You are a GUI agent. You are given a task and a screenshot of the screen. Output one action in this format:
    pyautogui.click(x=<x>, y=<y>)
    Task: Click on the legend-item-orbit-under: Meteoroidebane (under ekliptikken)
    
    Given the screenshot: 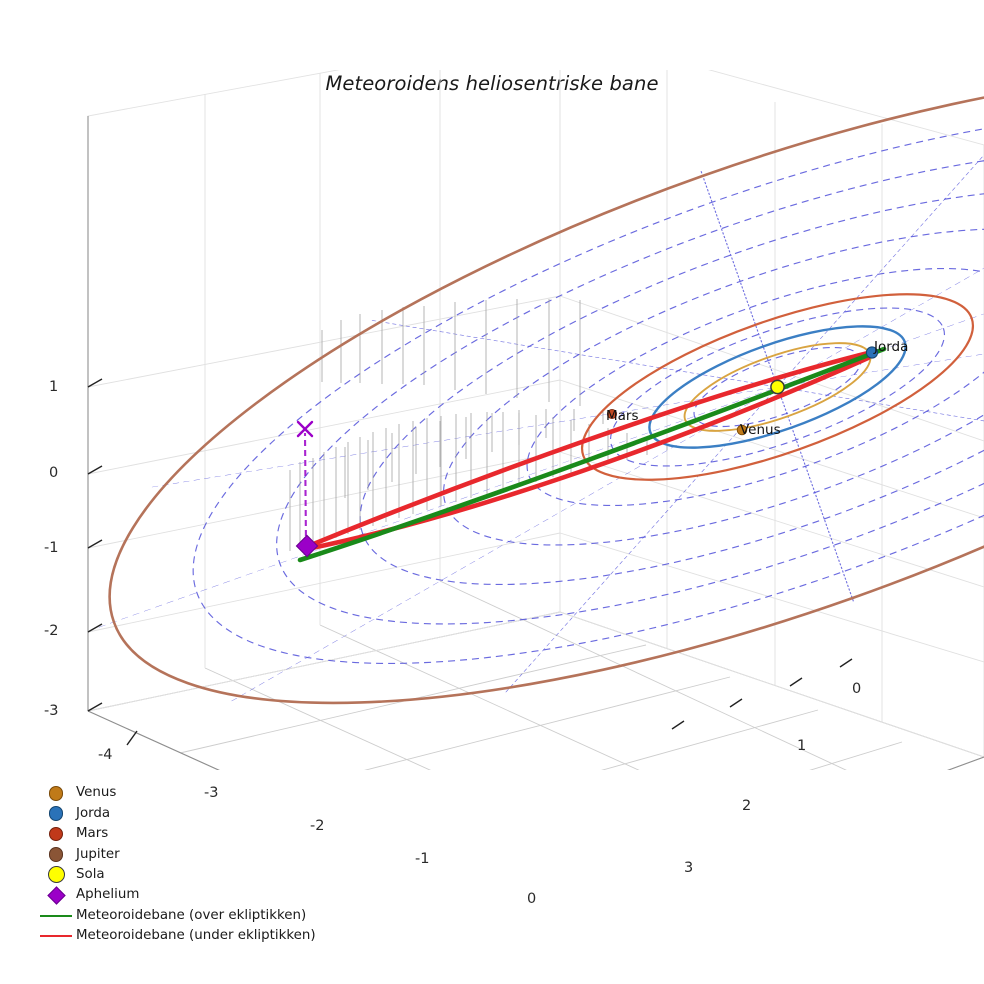 What is the action you would take?
    pyautogui.click(x=186, y=936)
    